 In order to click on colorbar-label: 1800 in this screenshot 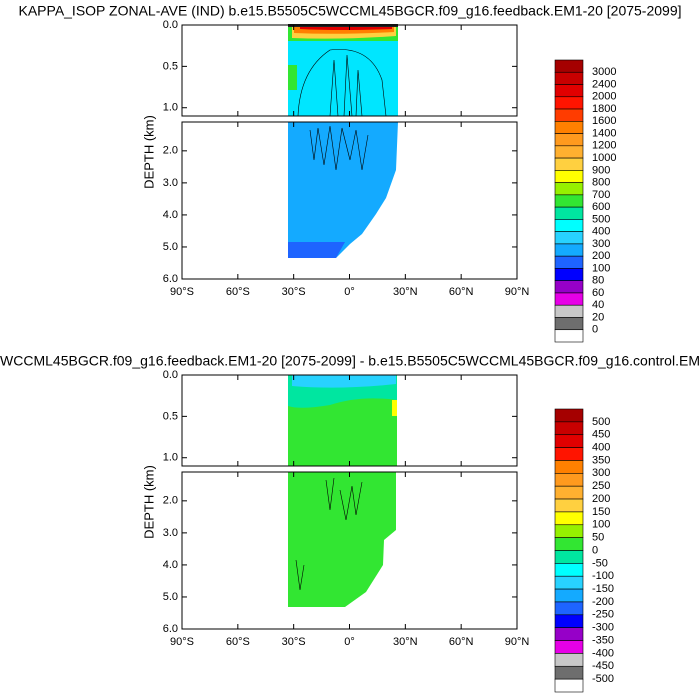, I will do `click(604, 109)`.